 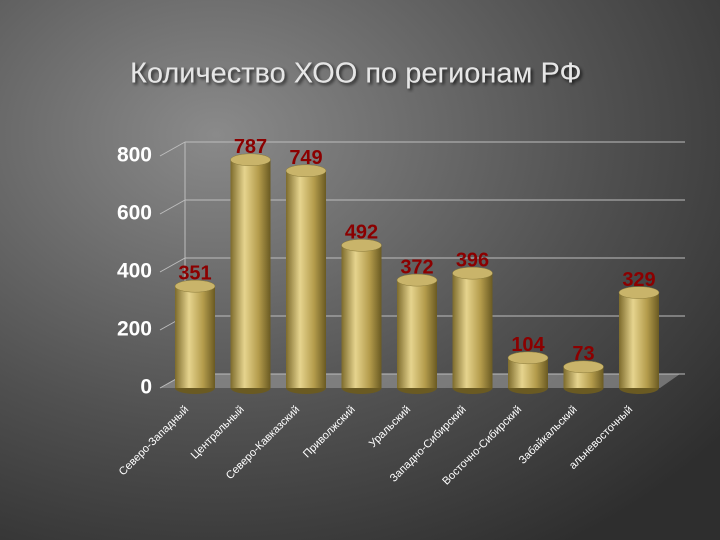 What do you see at coordinates (134, 329) in the screenshot?
I see `y-tick-label: 200` at bounding box center [134, 329].